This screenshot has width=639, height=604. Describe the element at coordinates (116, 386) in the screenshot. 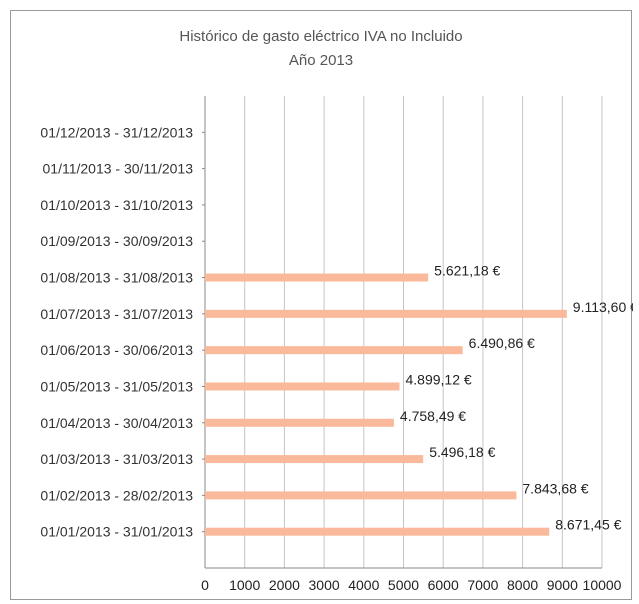

I see `y-category-label: 01/05/2013 - 31/05/2013` at that location.